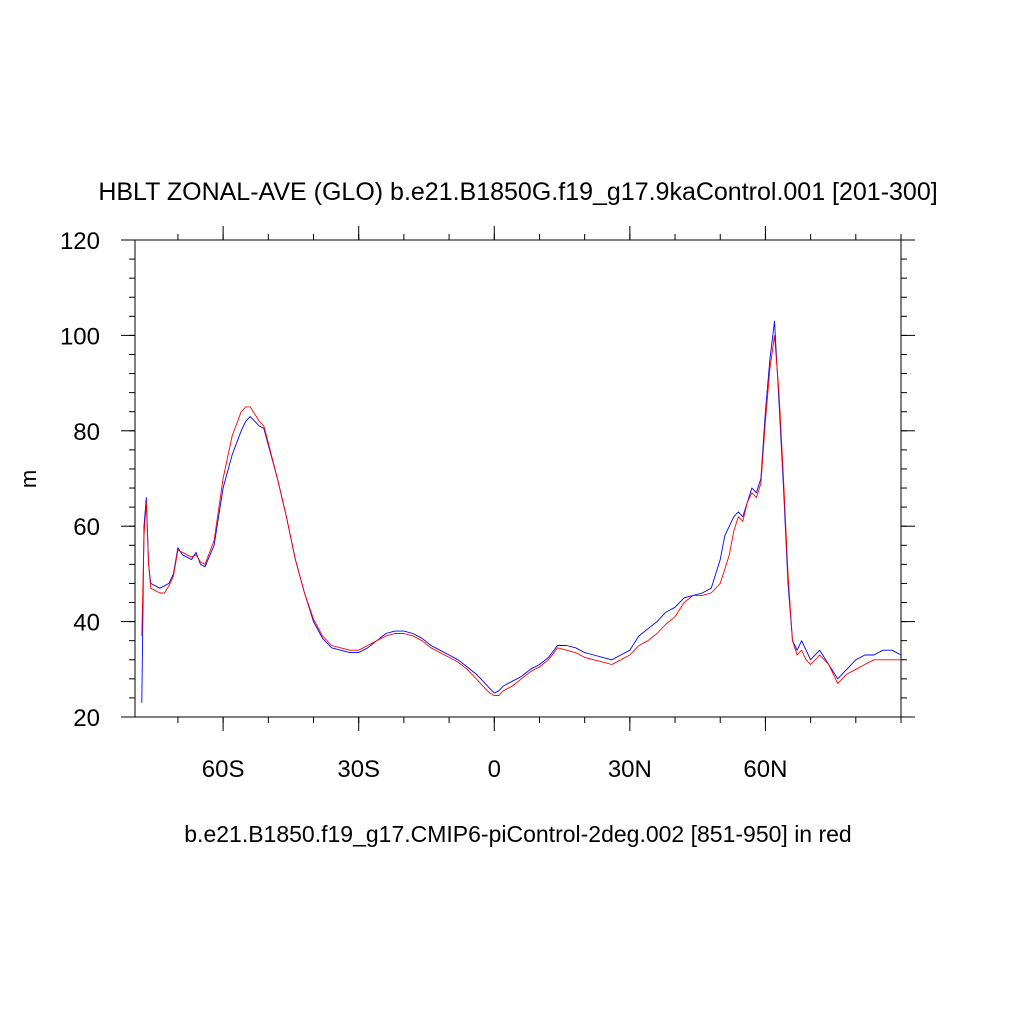 The height and width of the screenshot is (1029, 1024). What do you see at coordinates (223, 769) in the screenshot?
I see `x-tick-label: 60S` at bounding box center [223, 769].